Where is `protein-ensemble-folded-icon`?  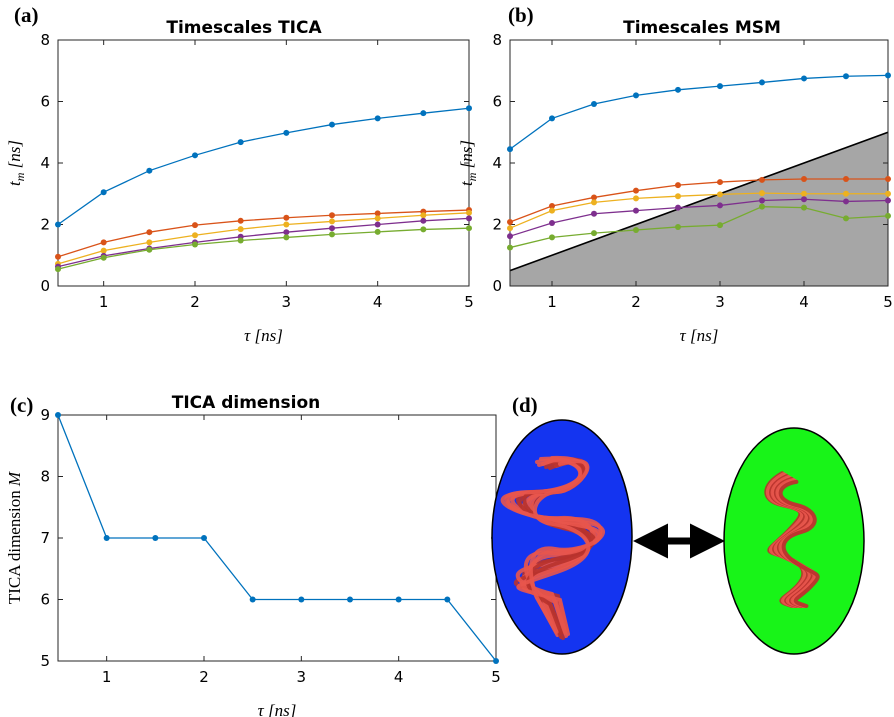 protein-ensemble-folded-icon is located at coordinates (792, 539).